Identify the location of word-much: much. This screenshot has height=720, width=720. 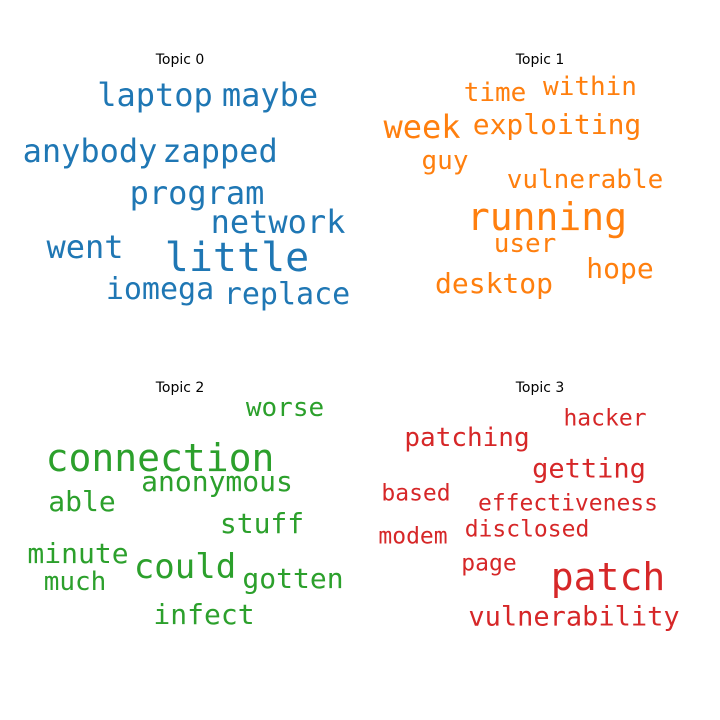
(75, 582).